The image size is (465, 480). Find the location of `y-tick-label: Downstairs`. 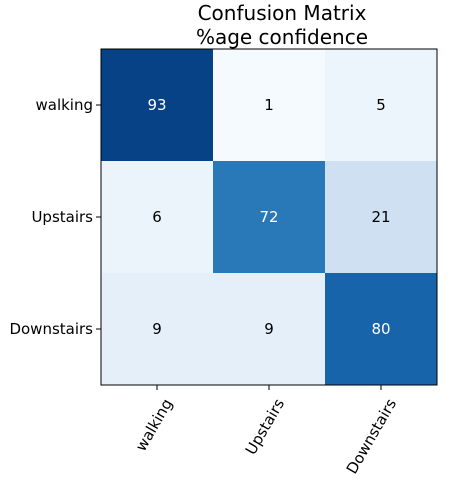

y-tick-label: Downstairs is located at coordinates (51, 329).